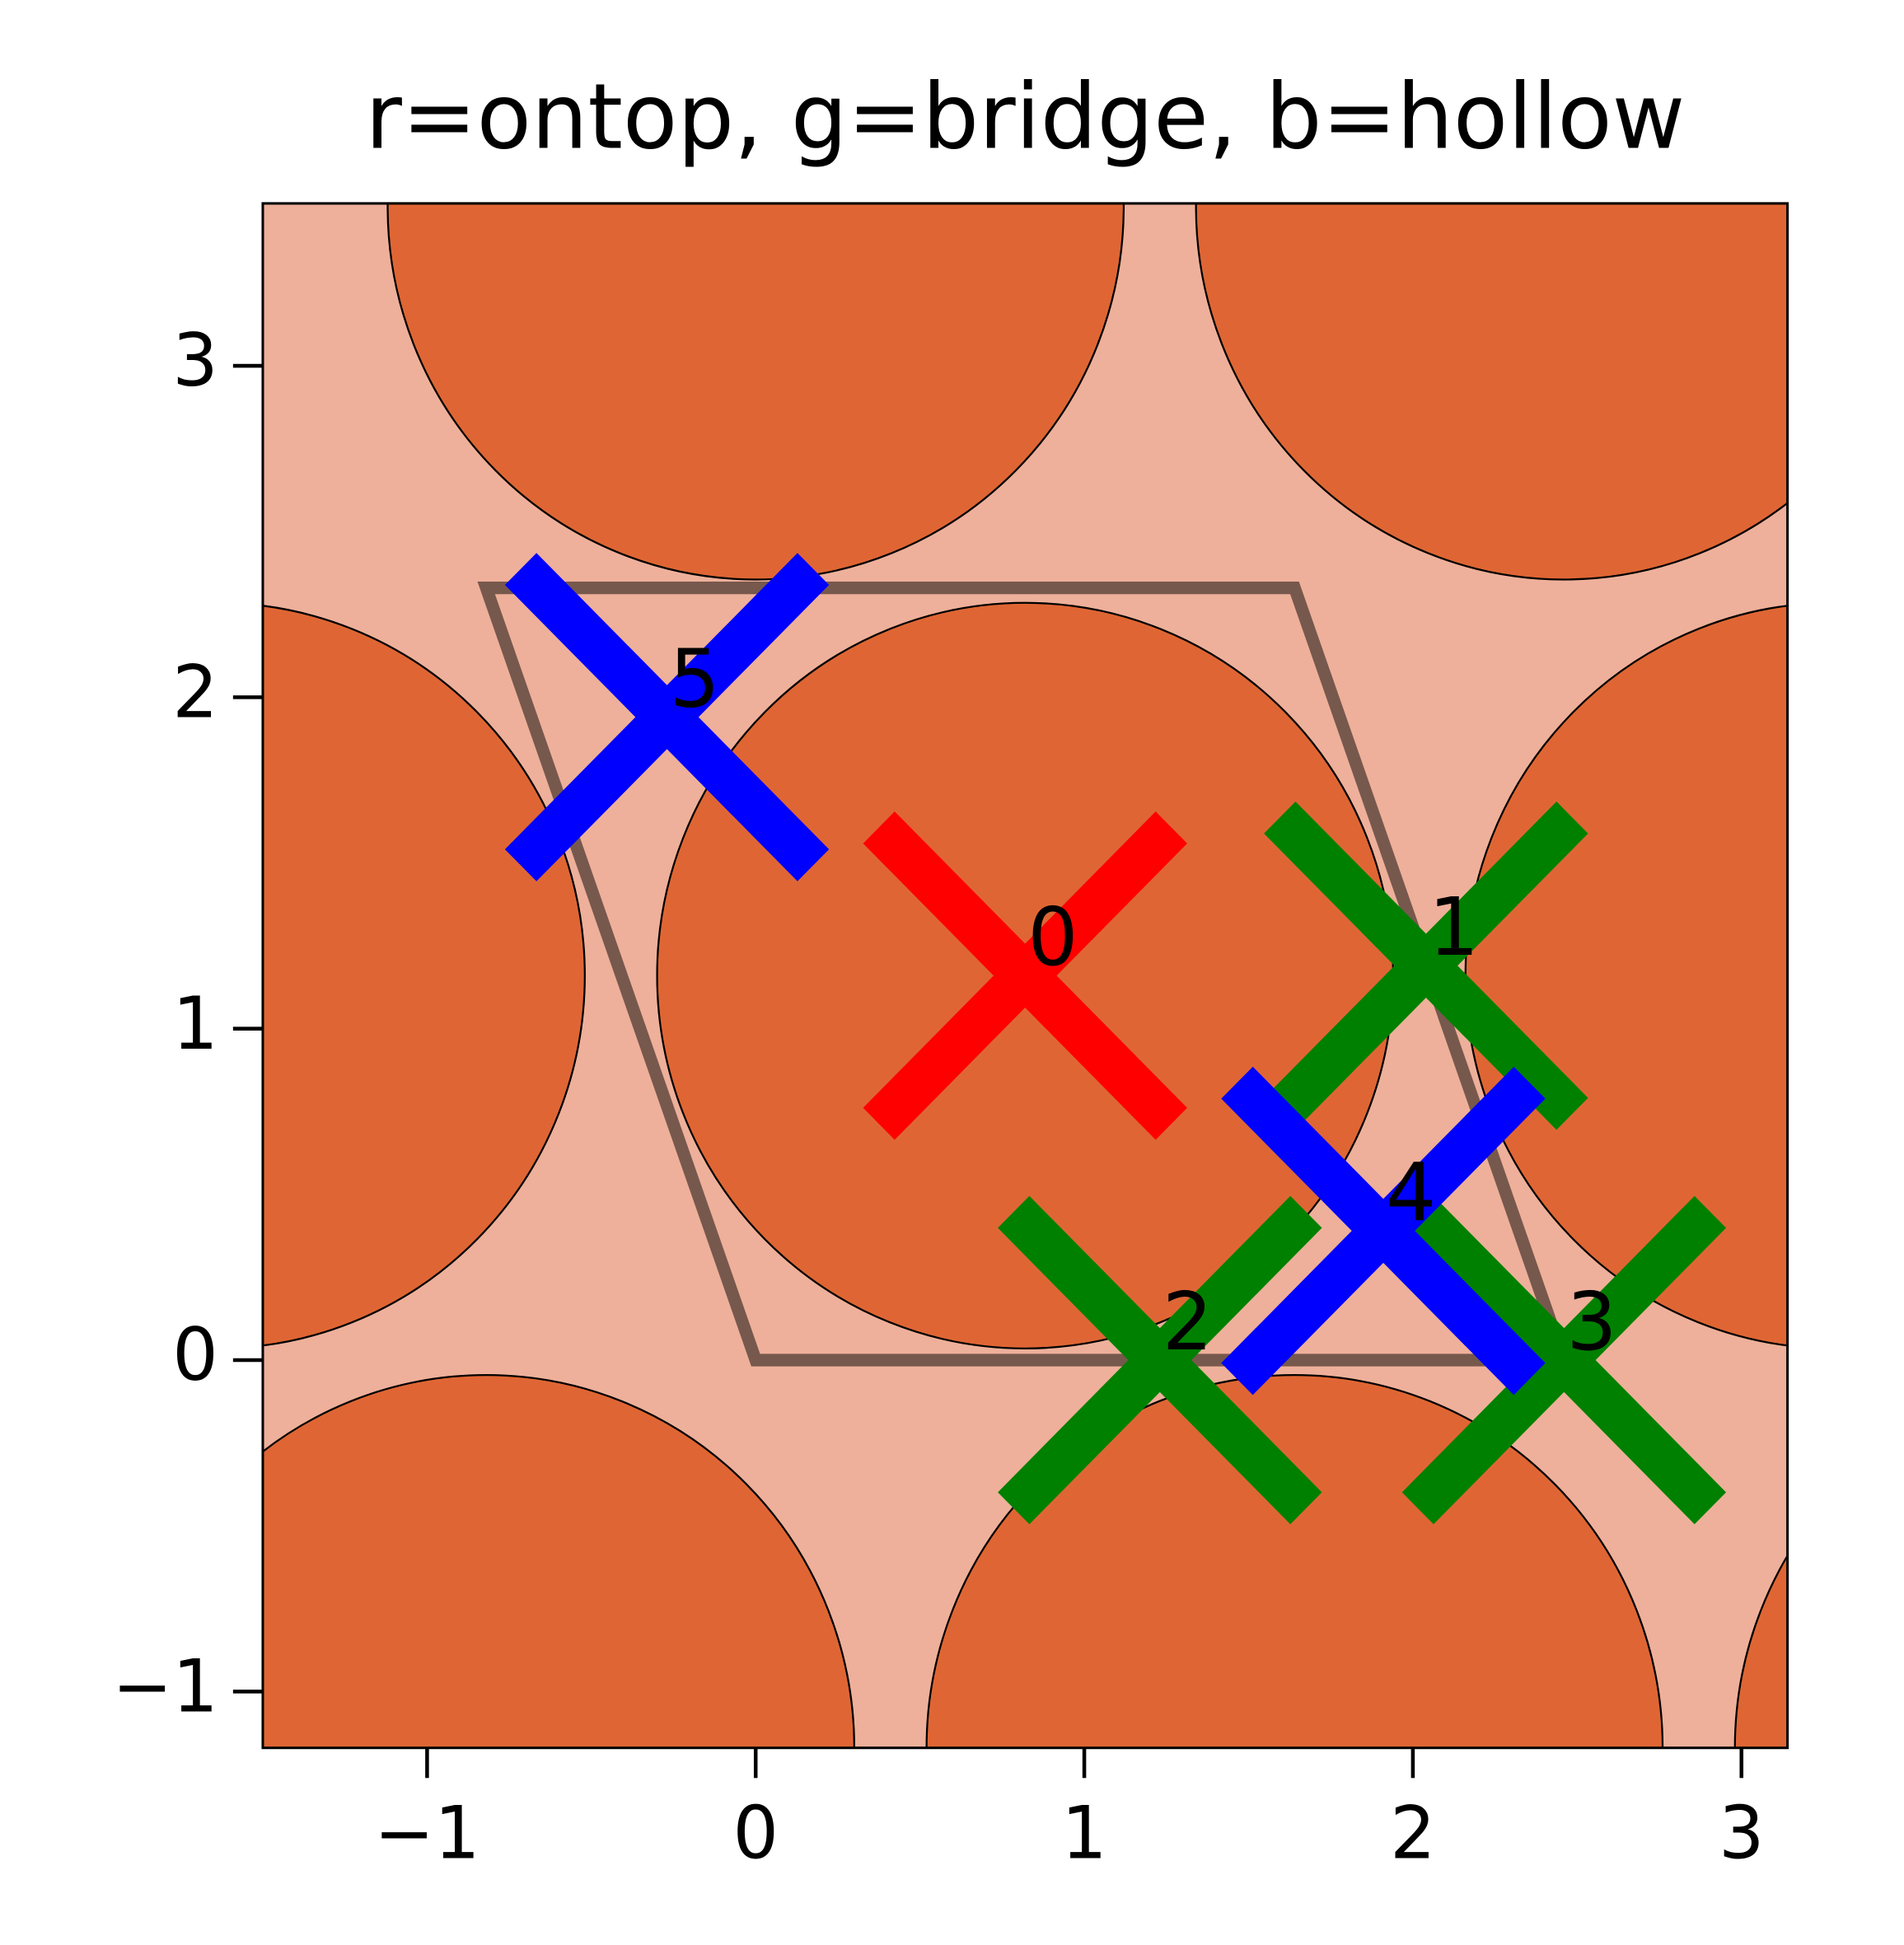 This screenshot has width=1904, height=1945. What do you see at coordinates (165, 1686) in the screenshot?
I see `y-tick-label: −1` at bounding box center [165, 1686].